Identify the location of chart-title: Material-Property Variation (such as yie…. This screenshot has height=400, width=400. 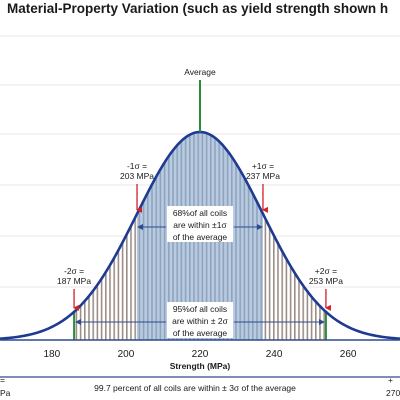
(197, 8).